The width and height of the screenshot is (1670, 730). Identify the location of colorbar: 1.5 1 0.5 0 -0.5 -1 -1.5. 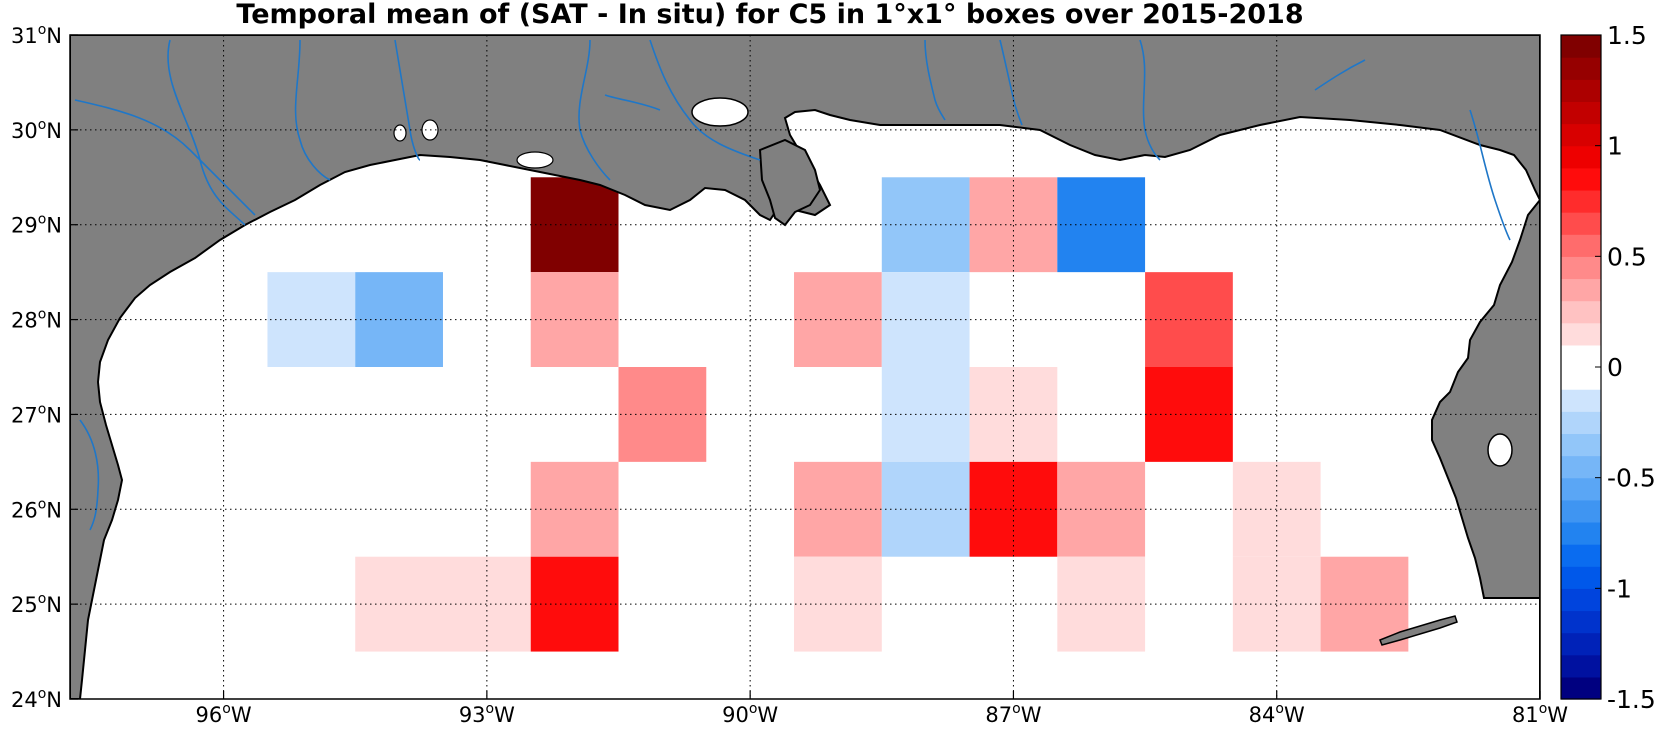
(1608, 367).